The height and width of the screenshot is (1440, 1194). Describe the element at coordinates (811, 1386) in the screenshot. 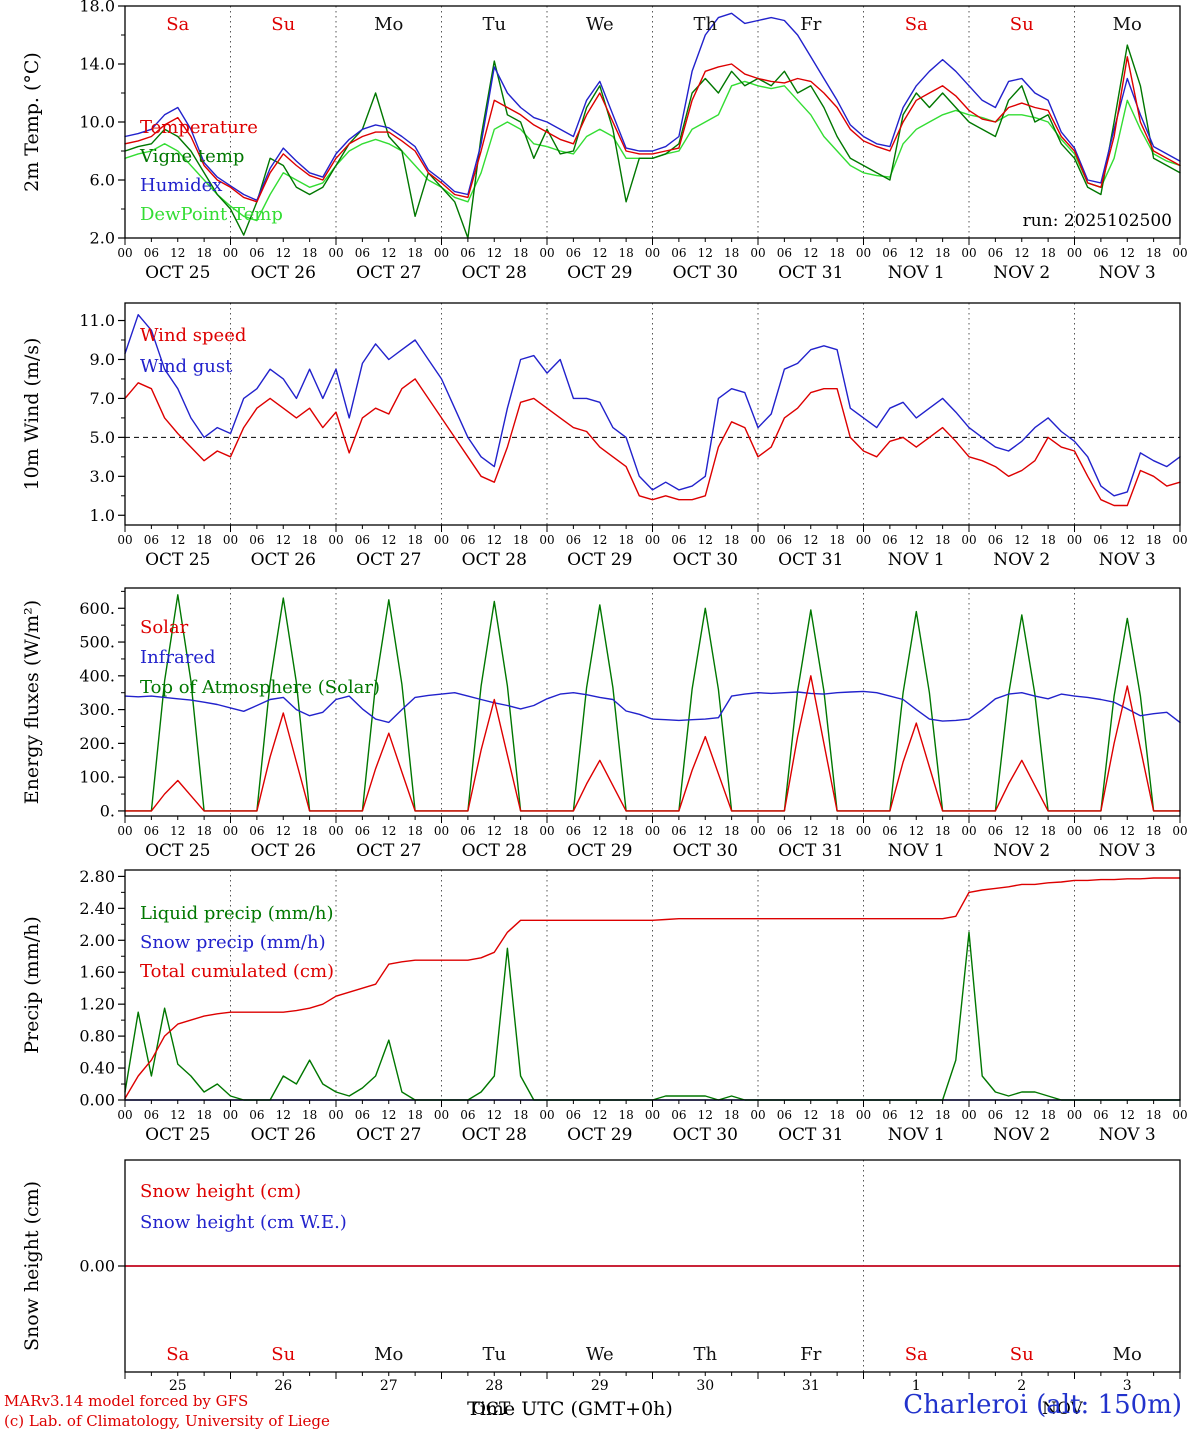

I see `date-number-label: 31` at that location.